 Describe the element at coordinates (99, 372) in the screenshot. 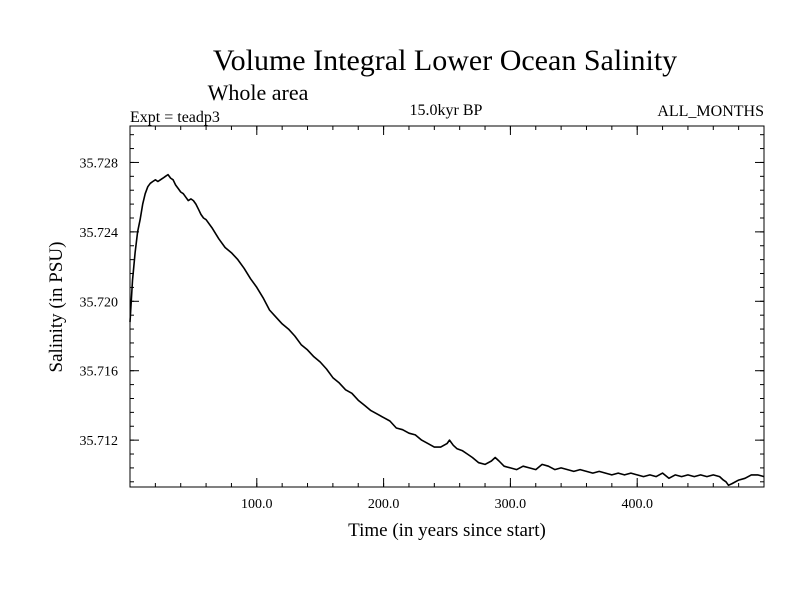

I see `y-tick-label: 35.716` at that location.